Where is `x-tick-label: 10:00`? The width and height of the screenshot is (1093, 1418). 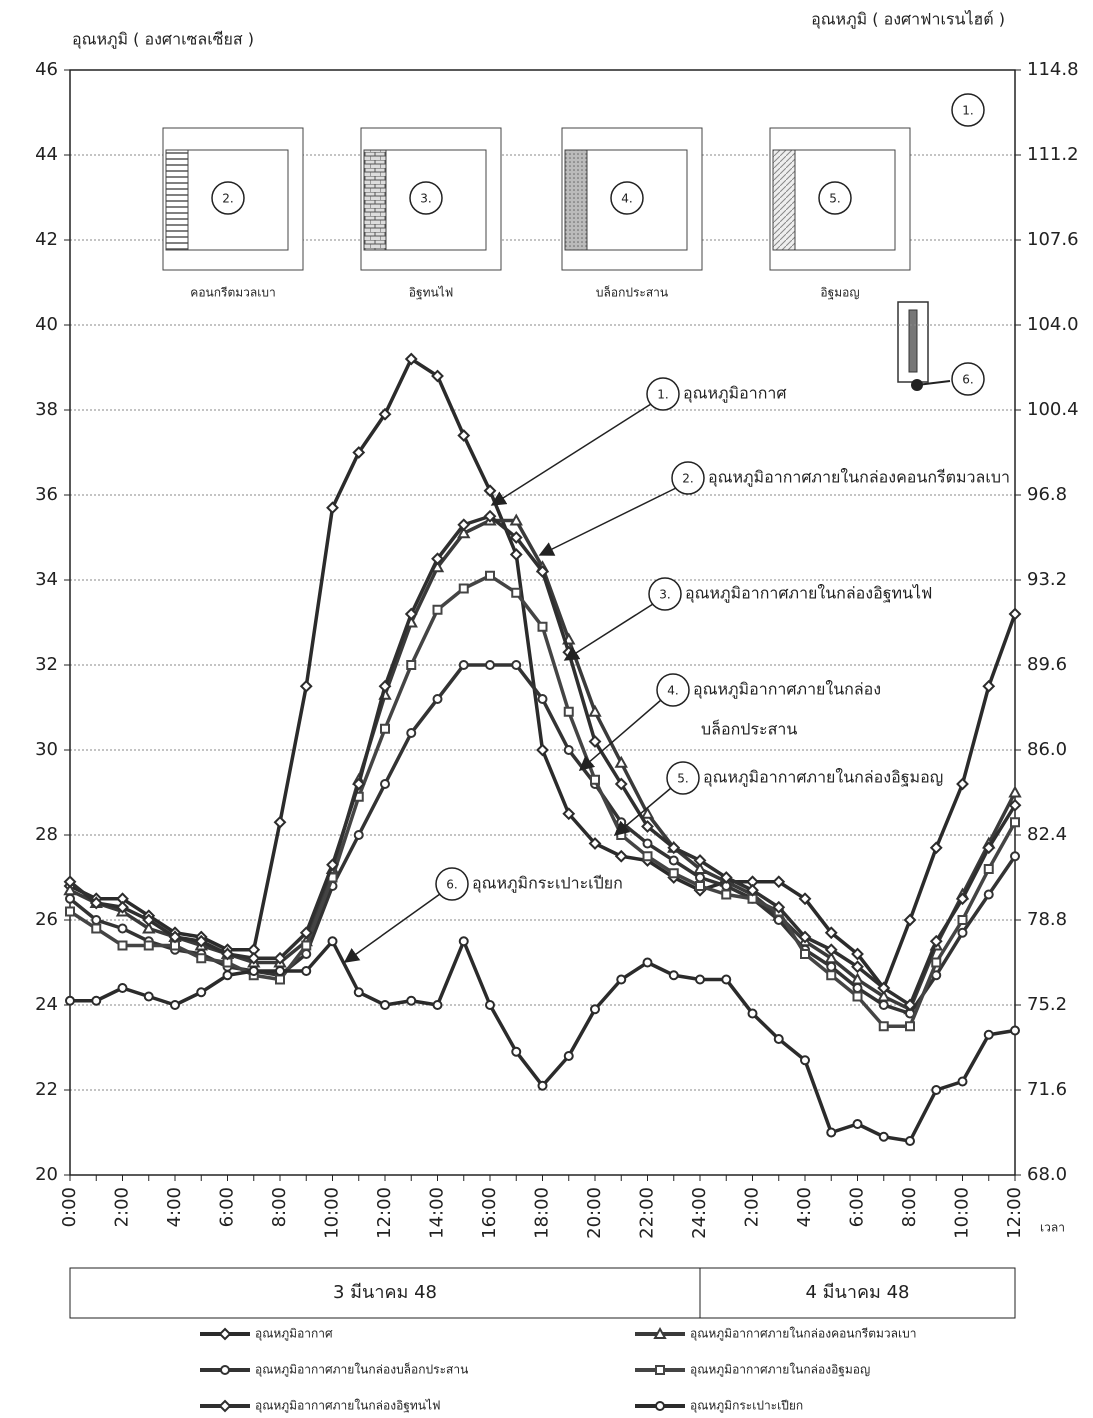
x-tick-label: 10:00 is located at coordinates (962, 1213).